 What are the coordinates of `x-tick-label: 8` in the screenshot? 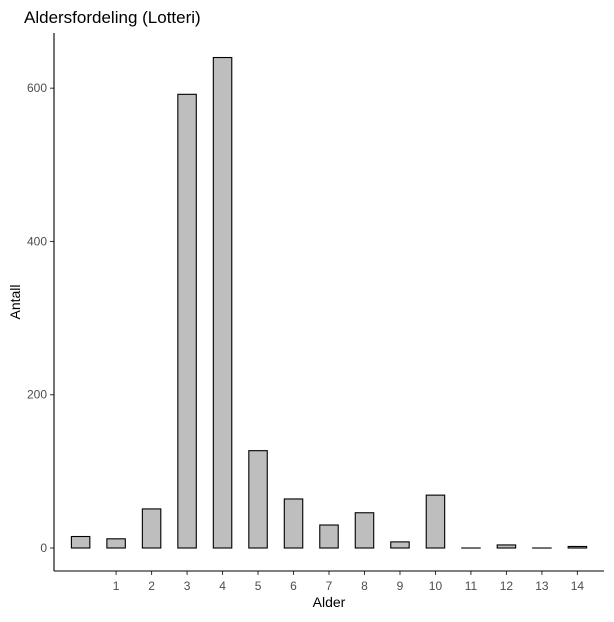 It's located at (364, 586).